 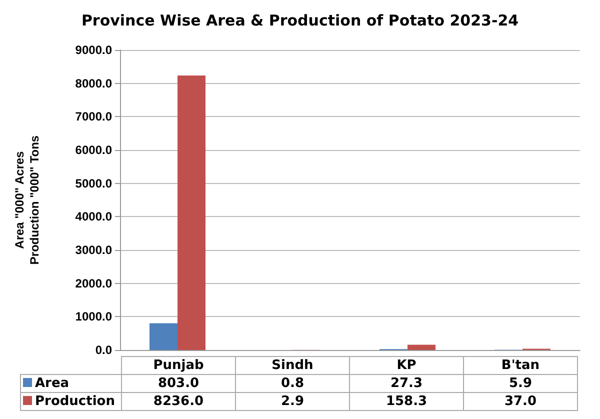 What do you see at coordinates (27, 200) in the screenshot?
I see `y-axis-title: Area "000" Acres Production "000" Tons` at bounding box center [27, 200].